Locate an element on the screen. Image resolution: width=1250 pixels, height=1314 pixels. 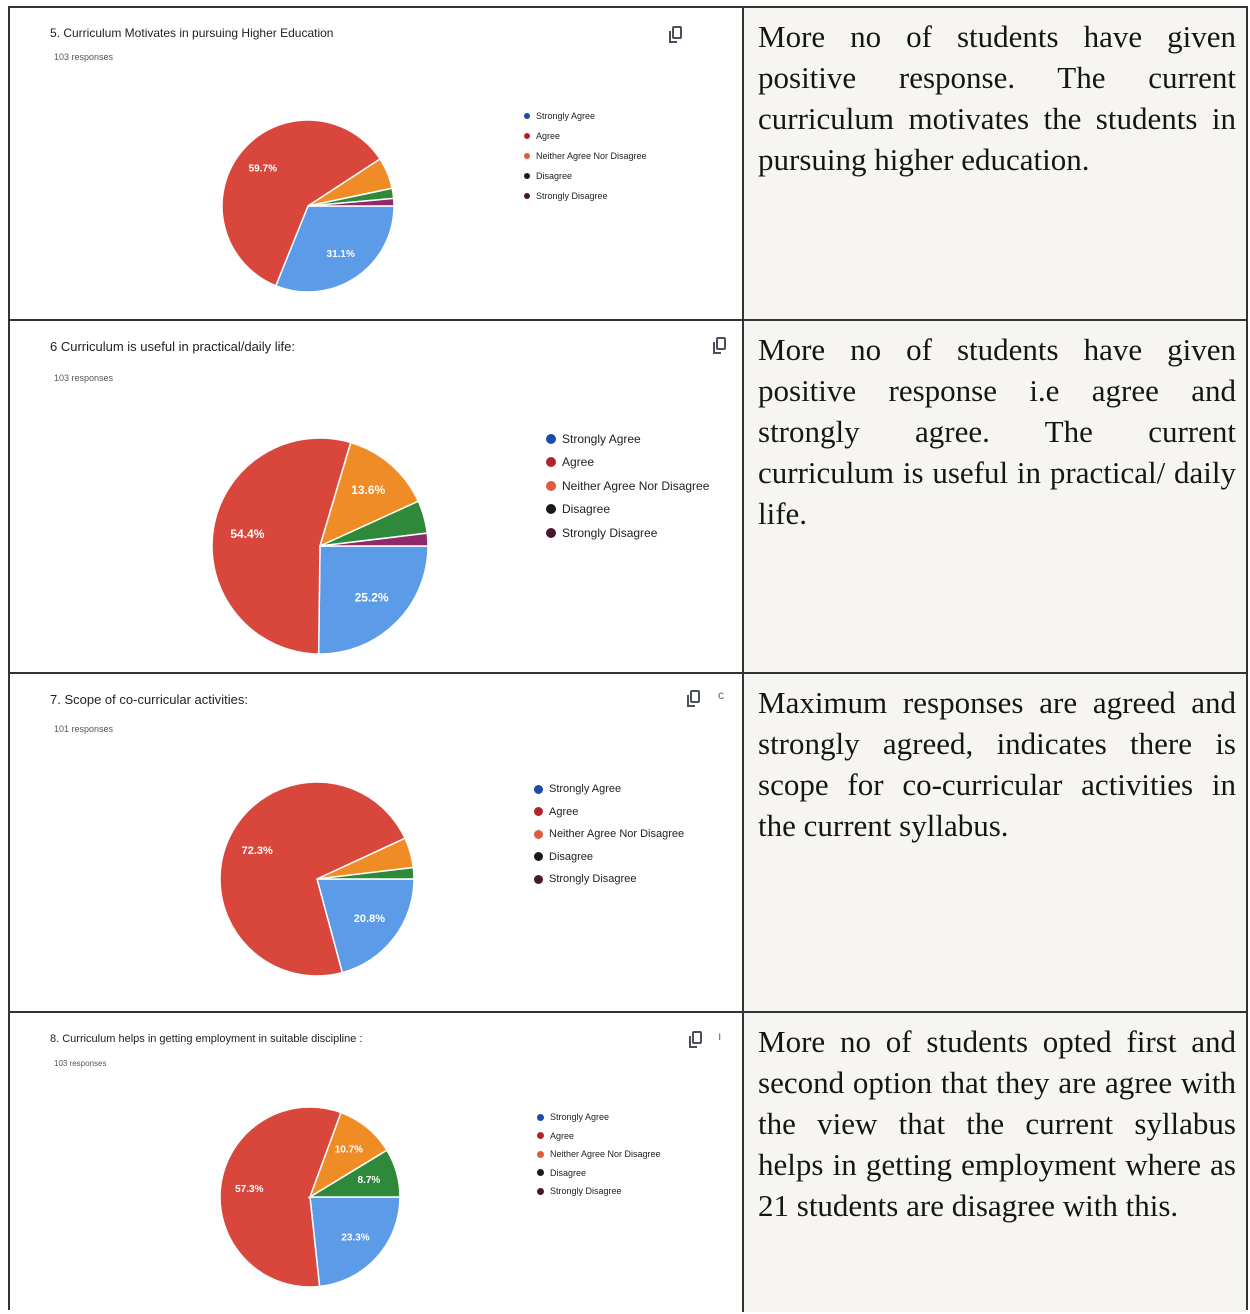
data-label: 20.8% is located at coordinates (369, 919).